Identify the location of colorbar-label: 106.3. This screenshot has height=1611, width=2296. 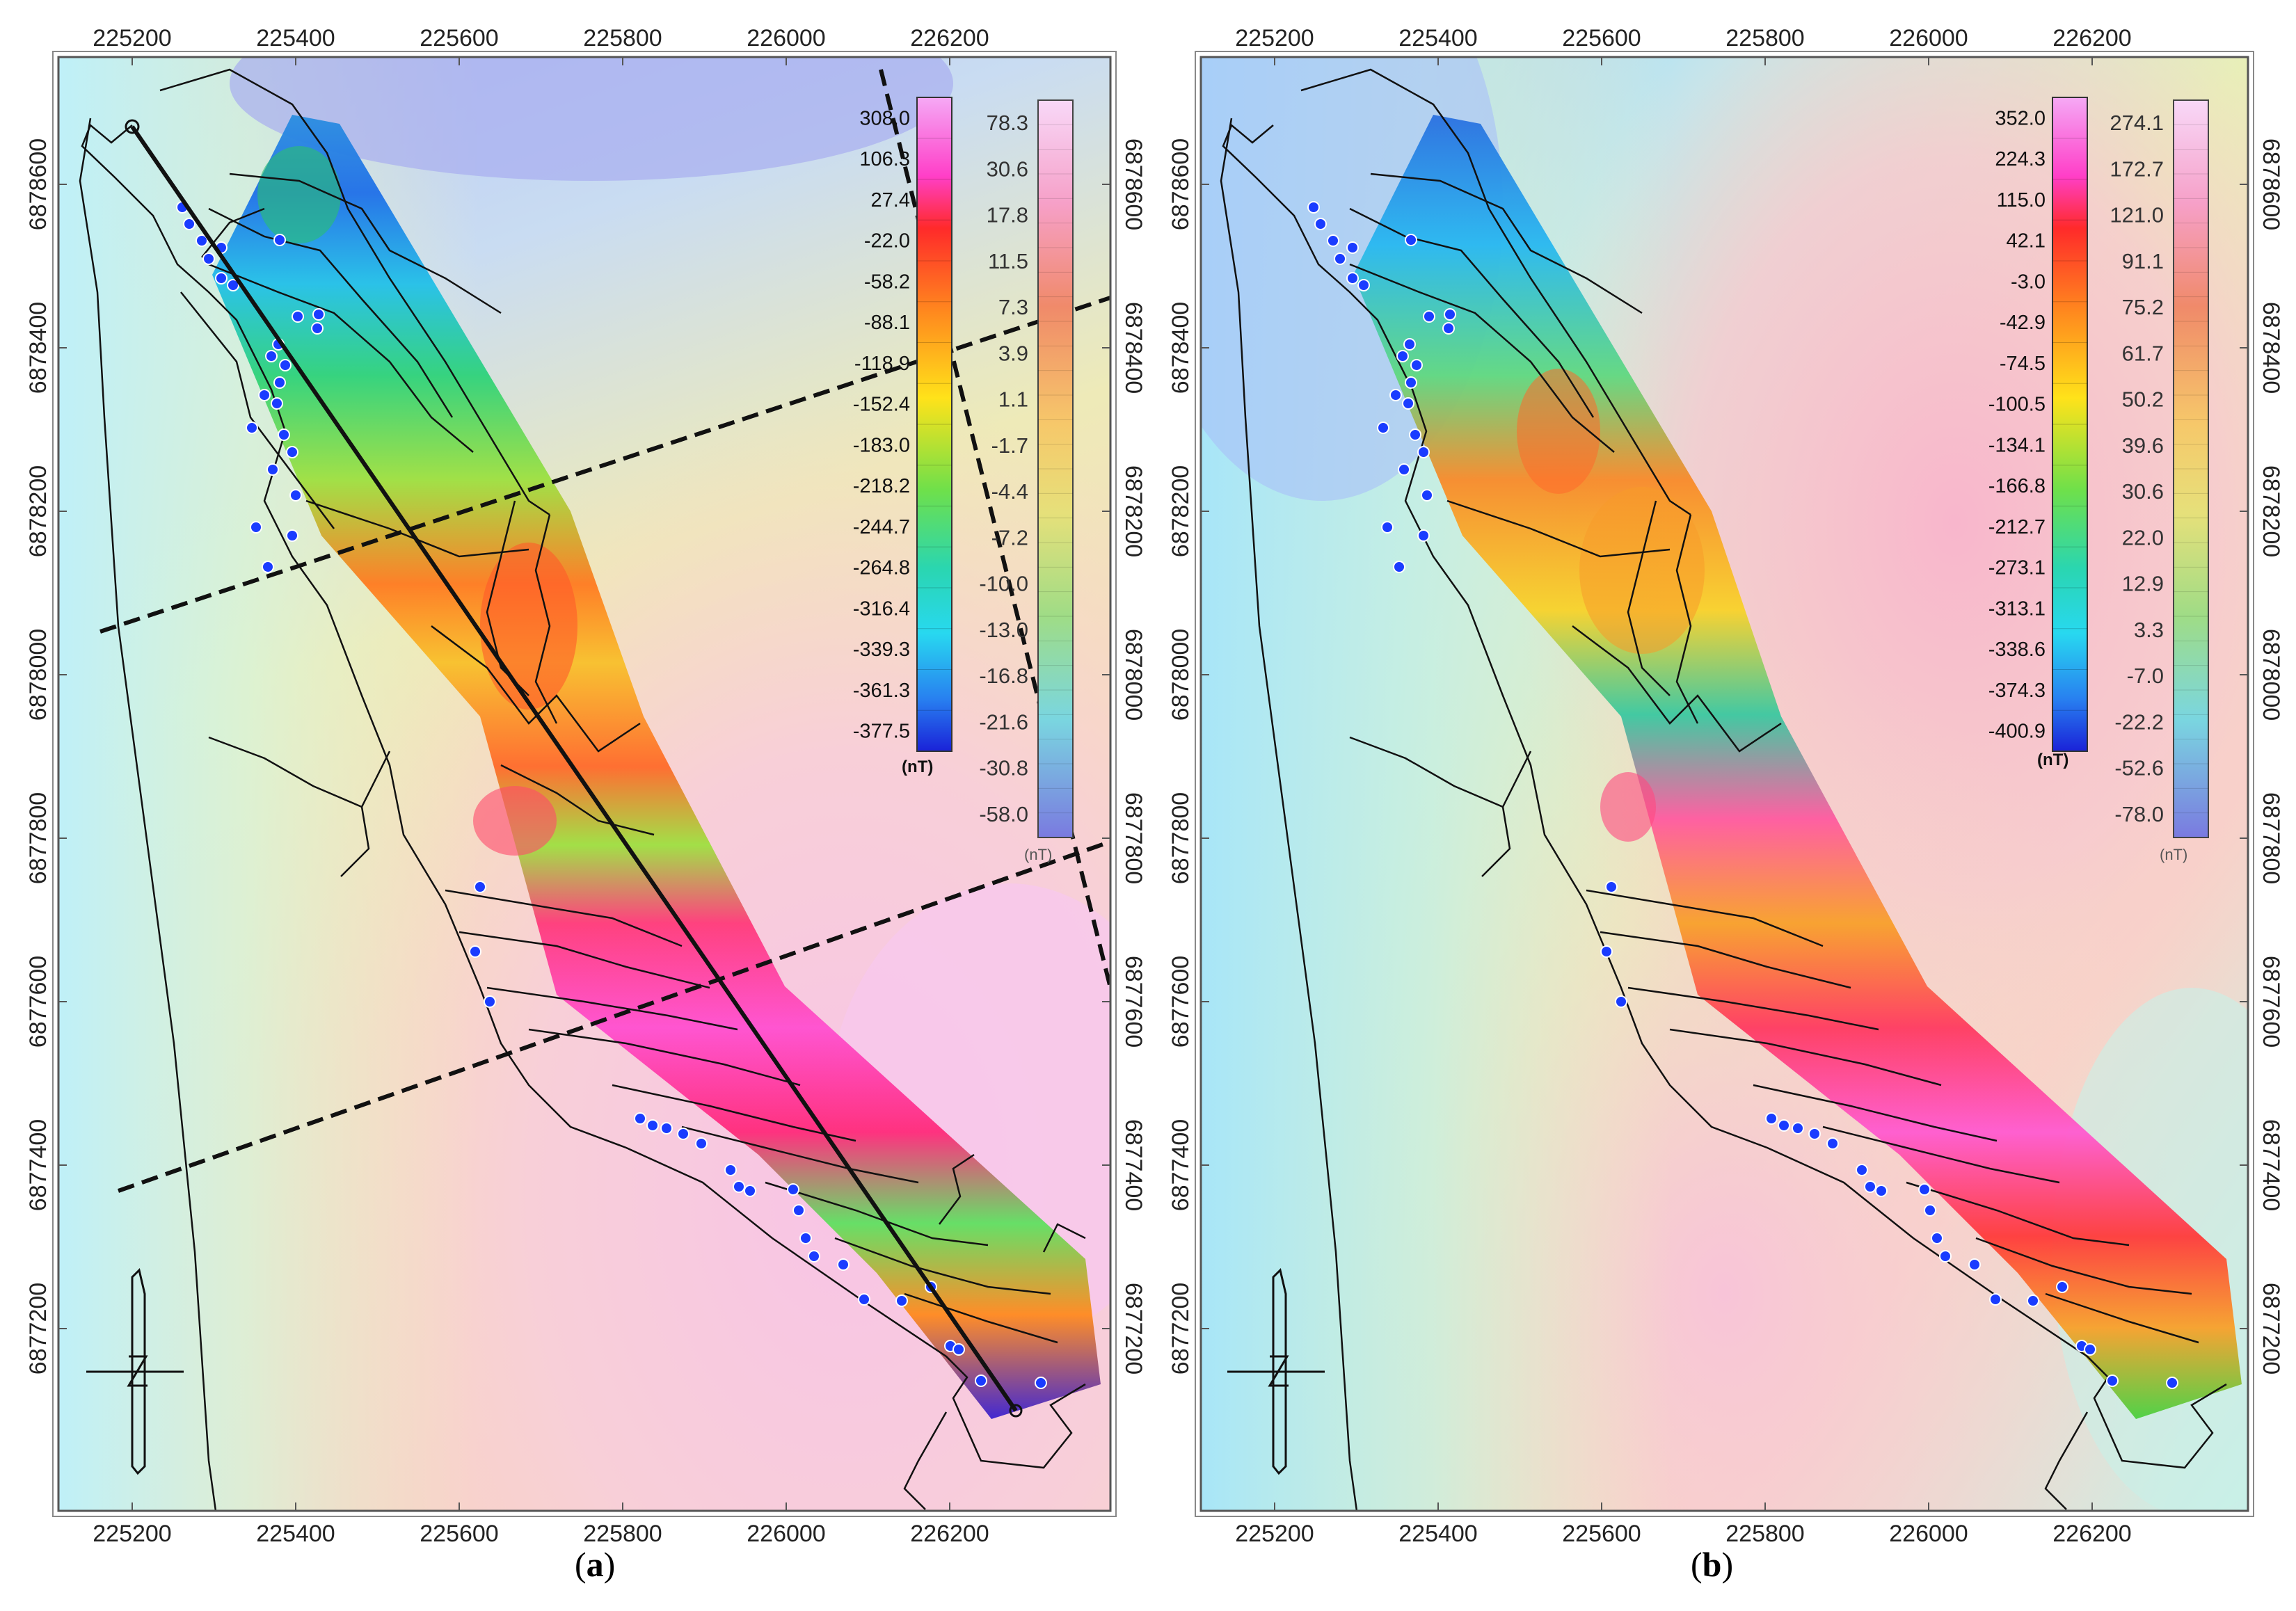
(885, 159).